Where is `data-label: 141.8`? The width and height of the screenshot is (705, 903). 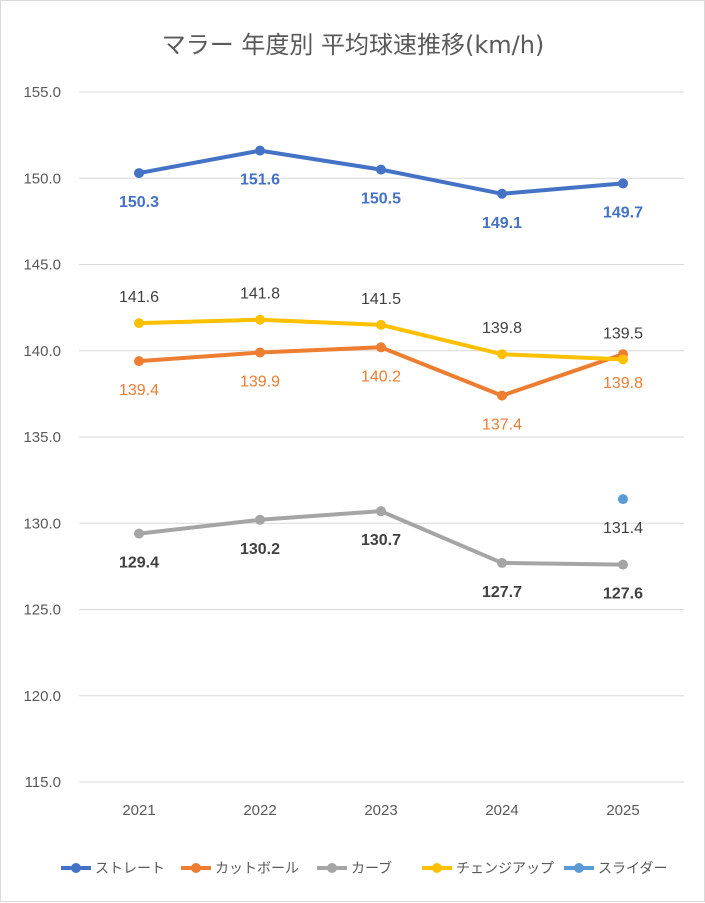
data-label: 141.8 is located at coordinates (260, 294).